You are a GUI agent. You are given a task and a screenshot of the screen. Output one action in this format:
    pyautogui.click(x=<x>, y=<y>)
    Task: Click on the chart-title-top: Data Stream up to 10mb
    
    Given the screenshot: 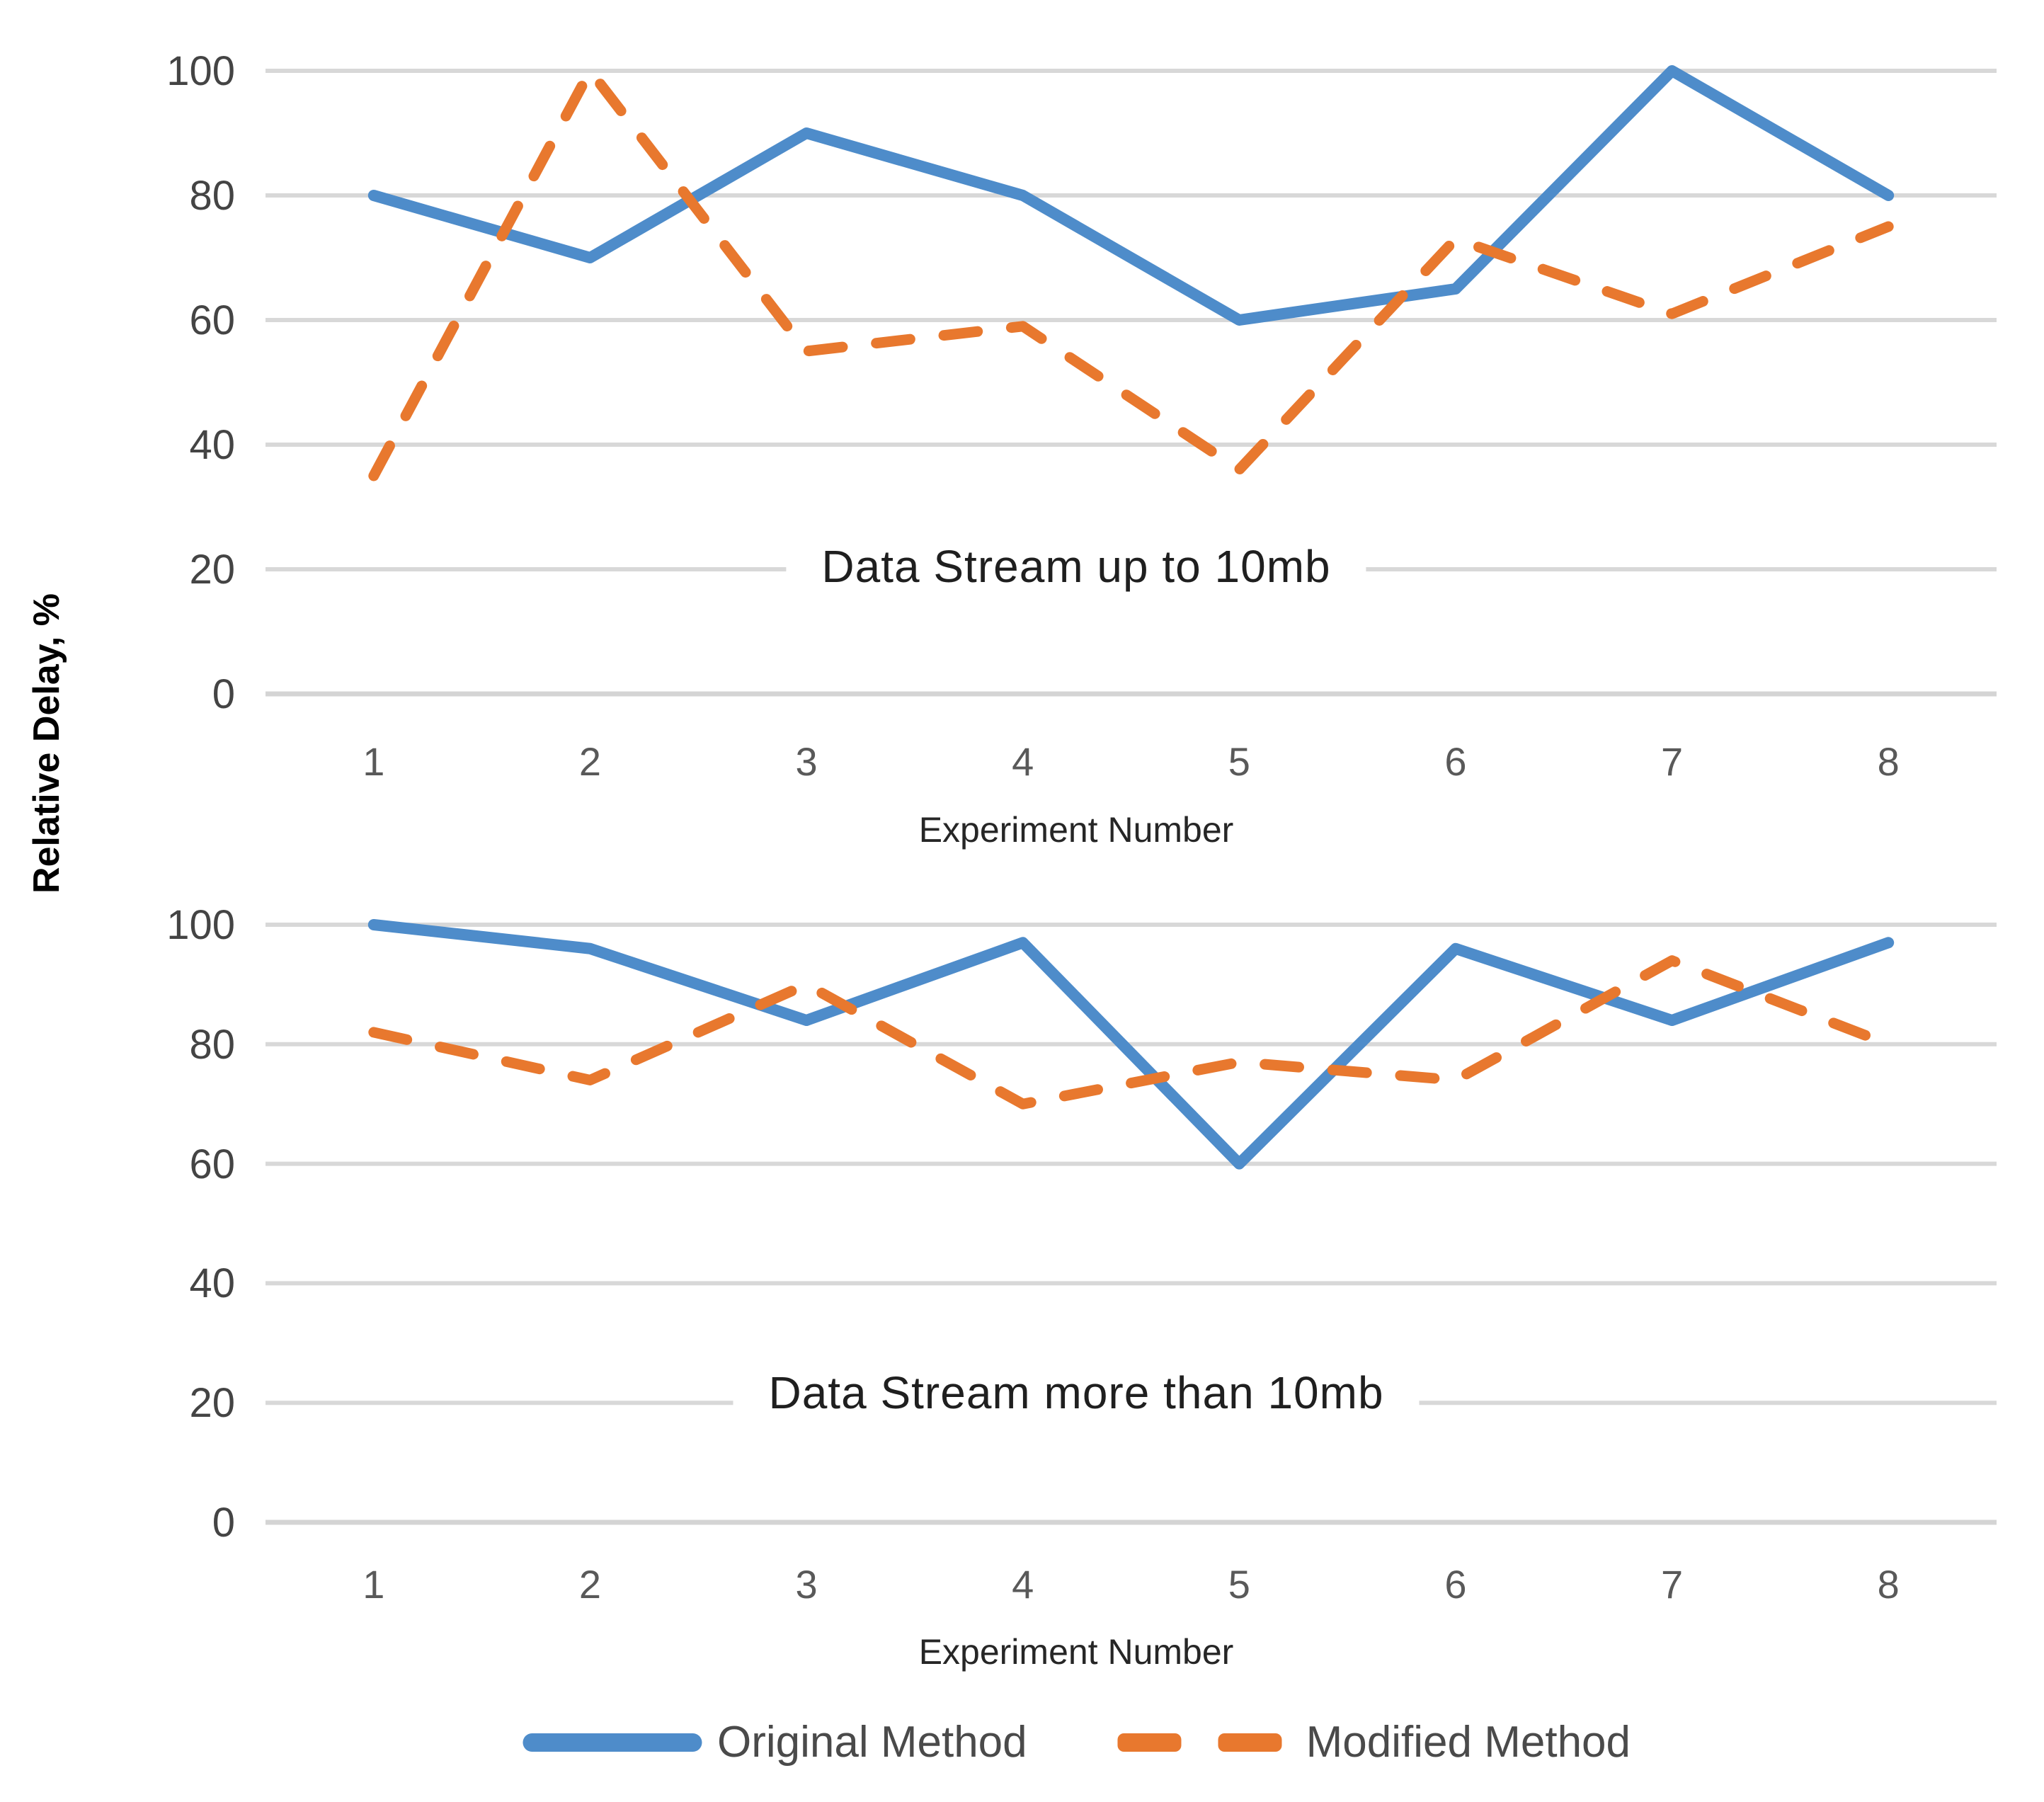 What is the action you would take?
    pyautogui.click(x=1076, y=566)
    